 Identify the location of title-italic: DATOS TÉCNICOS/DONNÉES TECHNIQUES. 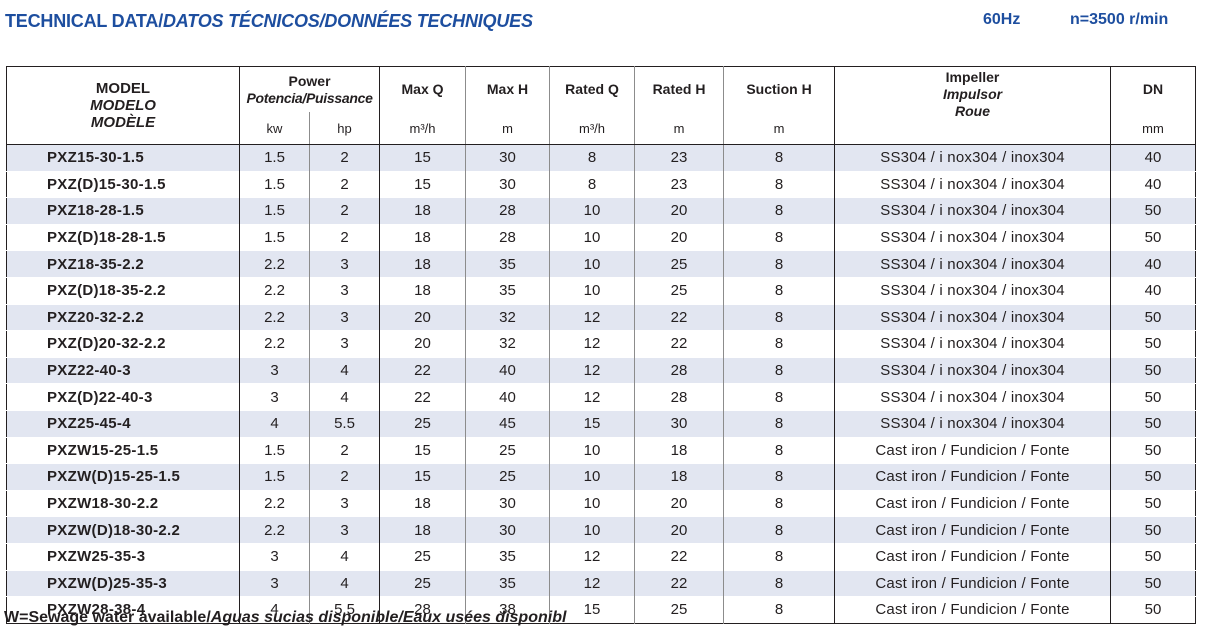
(348, 21).